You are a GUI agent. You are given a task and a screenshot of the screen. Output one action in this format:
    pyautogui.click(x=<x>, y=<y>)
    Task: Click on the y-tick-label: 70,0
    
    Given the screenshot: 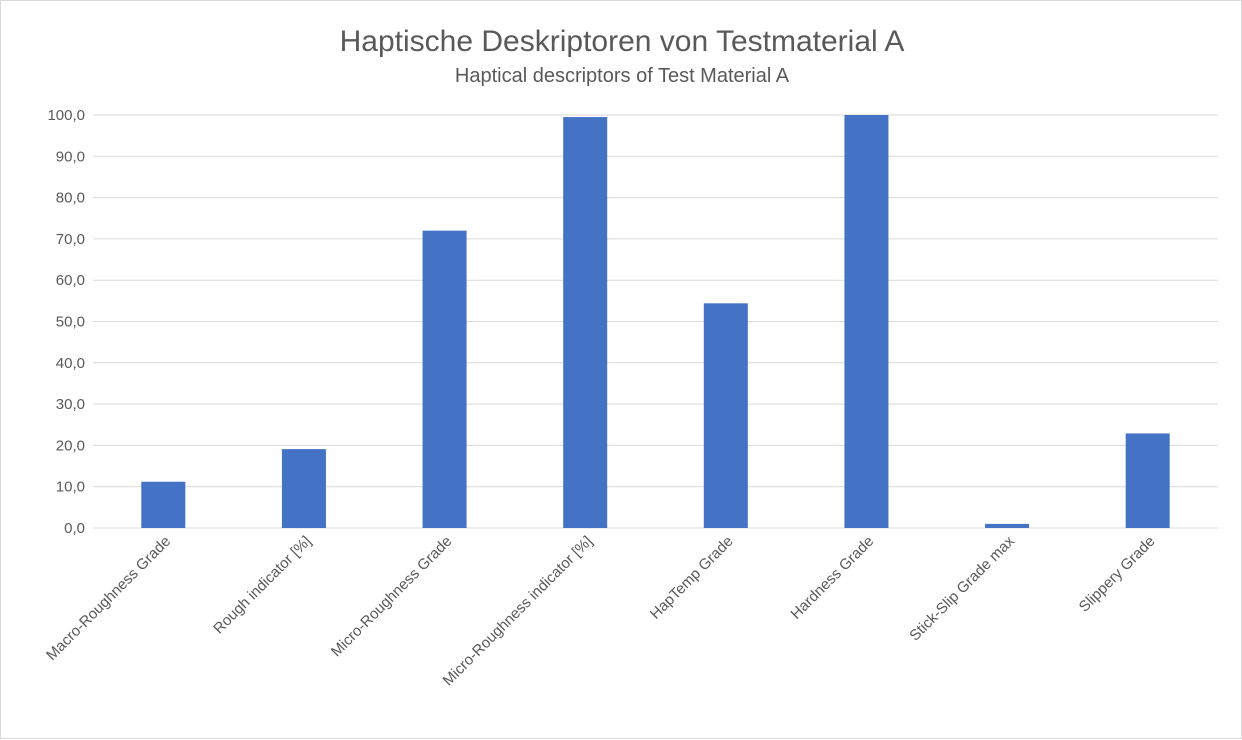 What is the action you would take?
    pyautogui.click(x=70, y=239)
    